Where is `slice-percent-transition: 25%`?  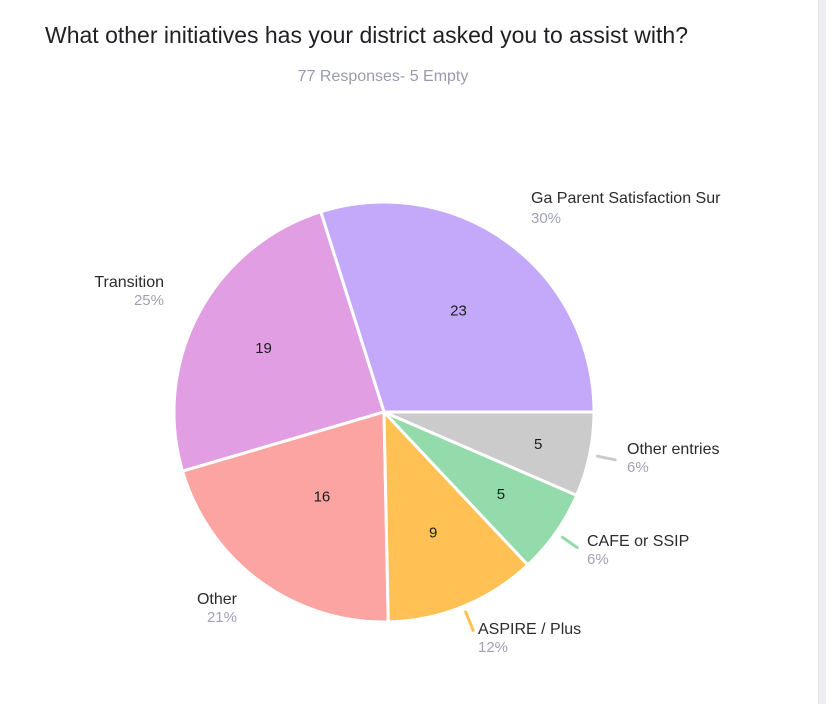 slice-percent-transition: 25% is located at coordinates (149, 300).